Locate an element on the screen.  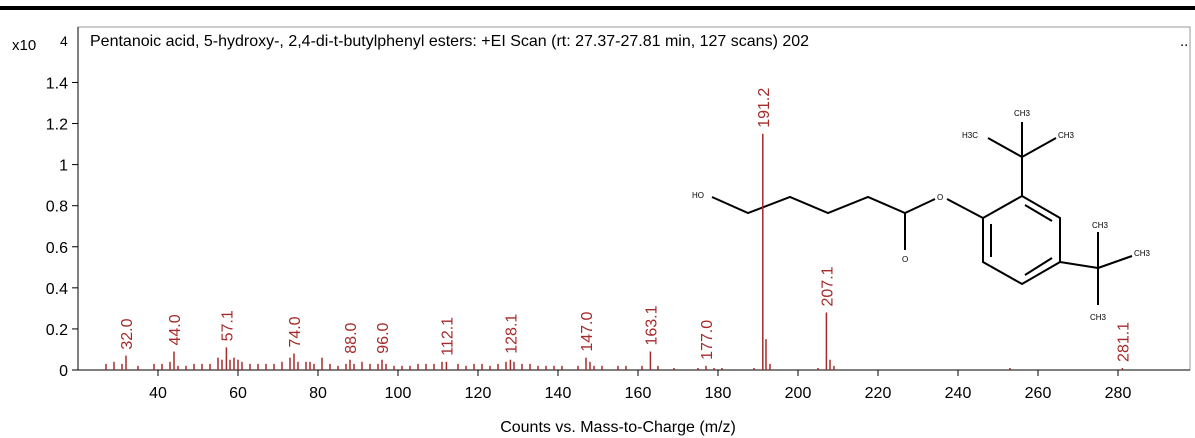
y-multiplier-exp: 4 is located at coordinates (64, 41).